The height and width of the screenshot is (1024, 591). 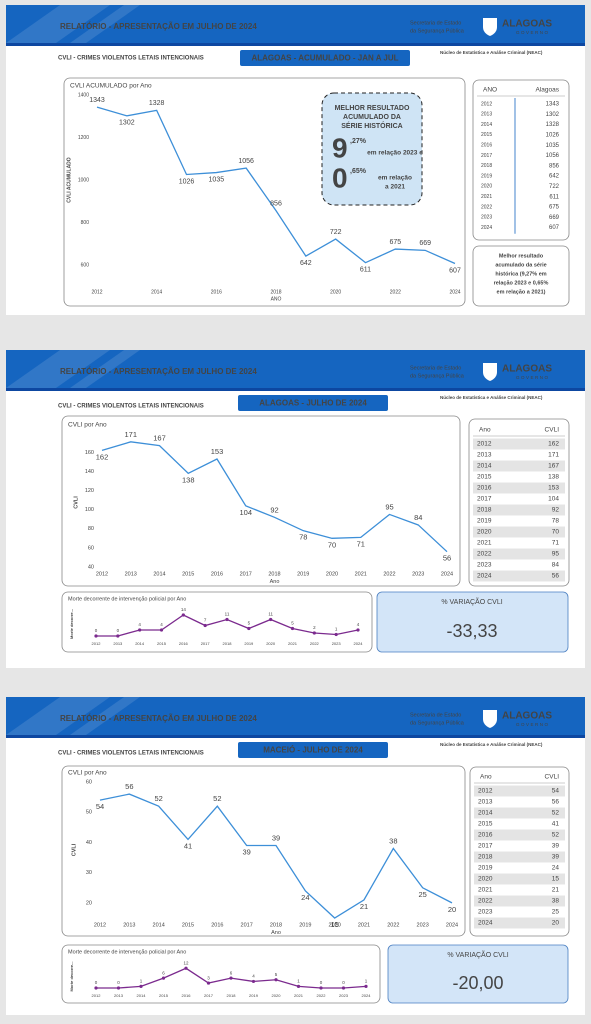 What do you see at coordinates (553, 488) in the screenshot?
I see `table-cell-value: 153` at bounding box center [553, 488].